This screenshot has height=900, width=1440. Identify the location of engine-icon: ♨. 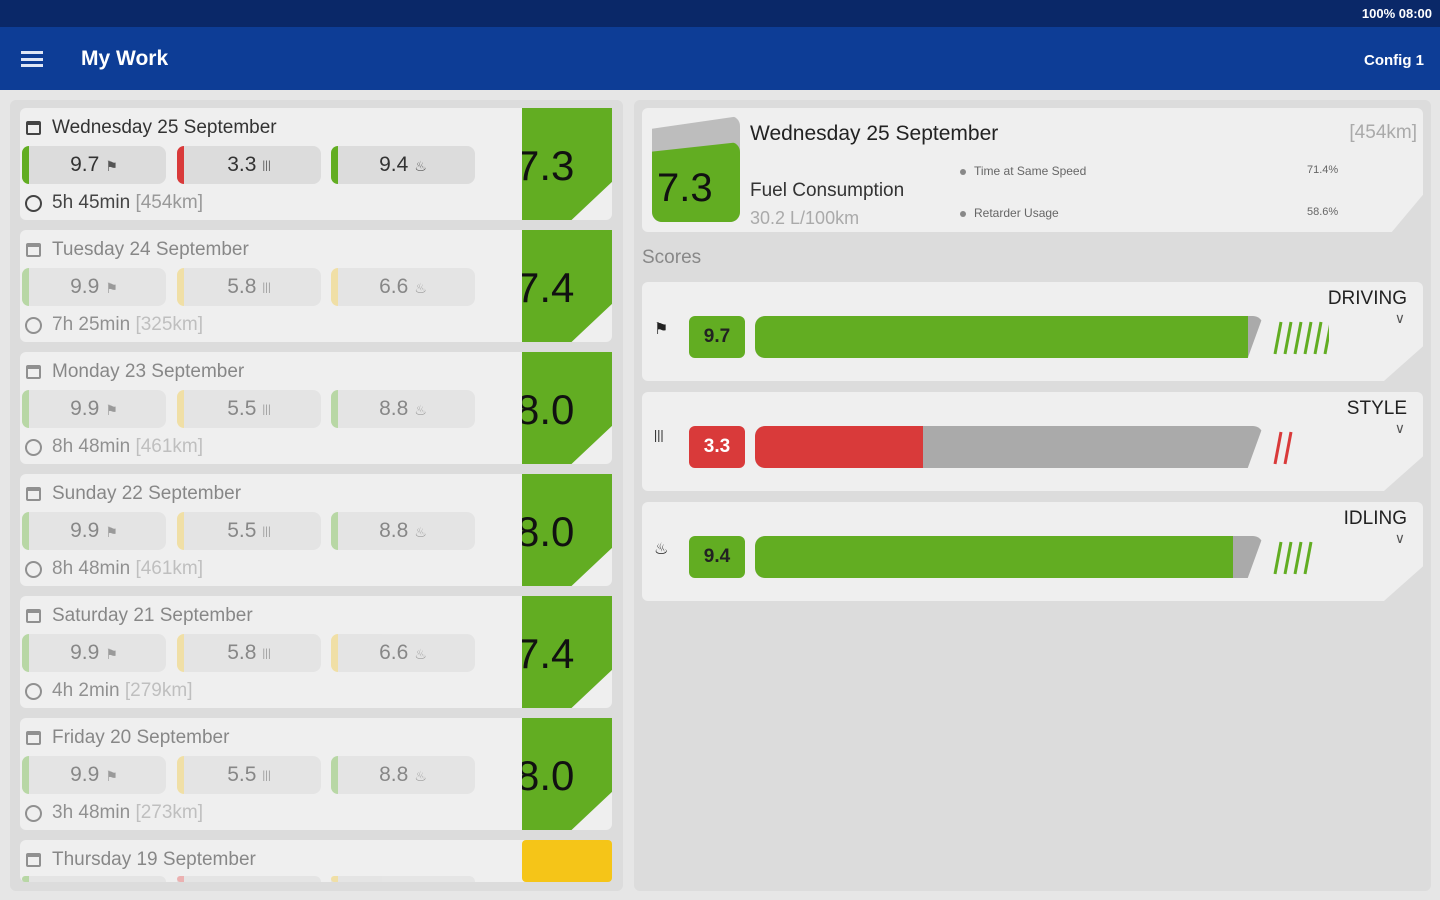
(420, 166).